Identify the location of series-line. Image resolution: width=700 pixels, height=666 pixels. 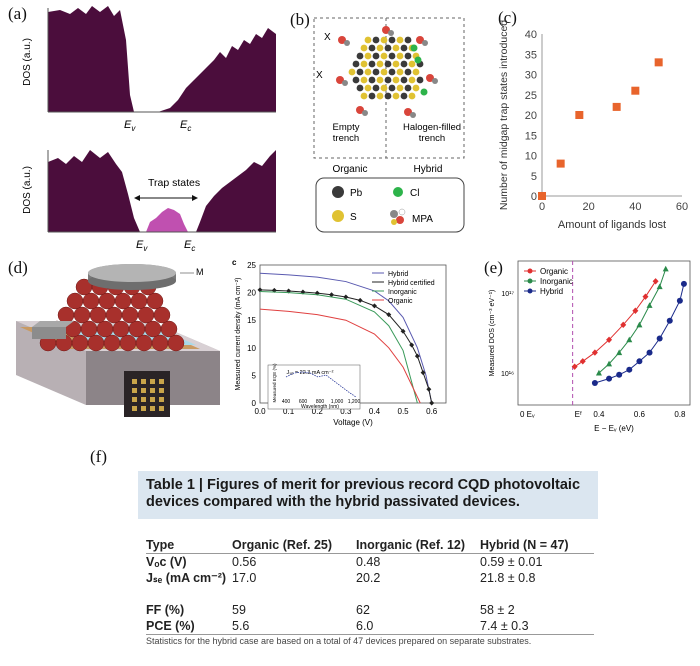
(338, 347).